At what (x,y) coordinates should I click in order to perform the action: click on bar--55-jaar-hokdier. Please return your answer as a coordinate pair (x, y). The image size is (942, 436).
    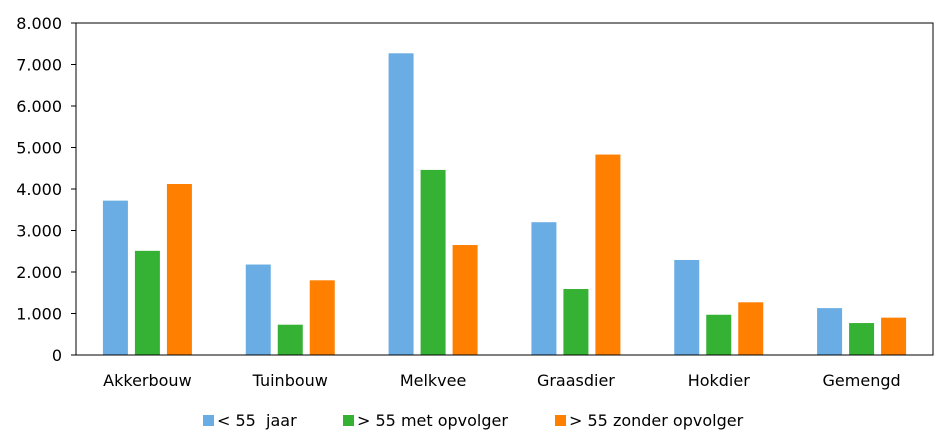
    Looking at the image, I should click on (687, 307).